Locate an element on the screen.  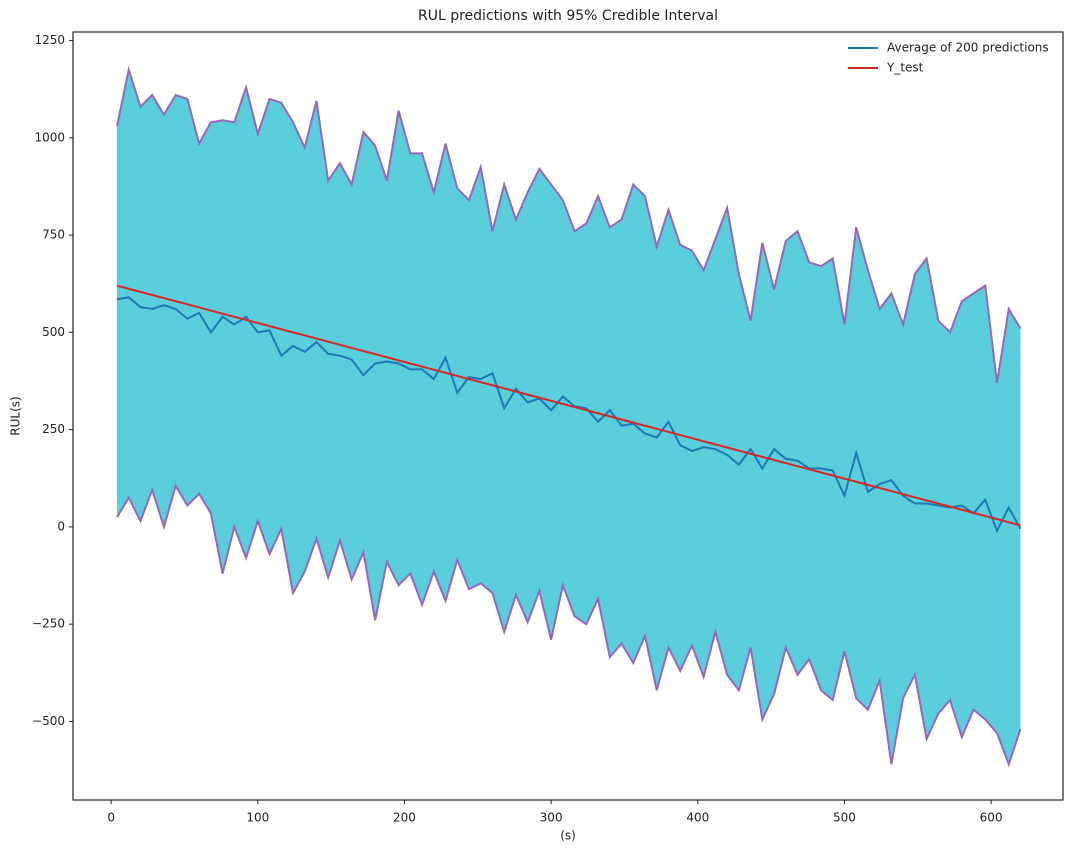
legend-label: Average of 200 predictions is located at coordinates (968, 48).